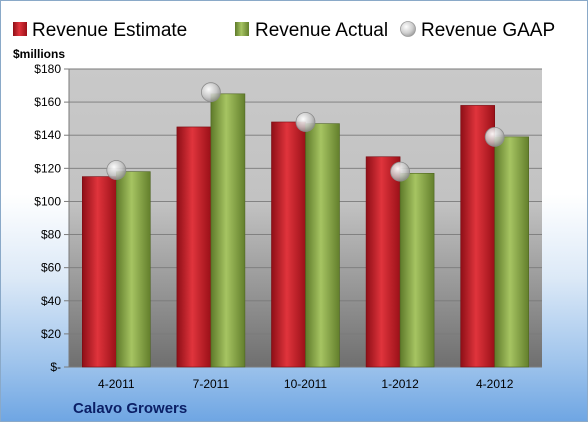  Describe the element at coordinates (20, 29) in the screenshot. I see `legend-swatch-revenue-estimate` at that location.